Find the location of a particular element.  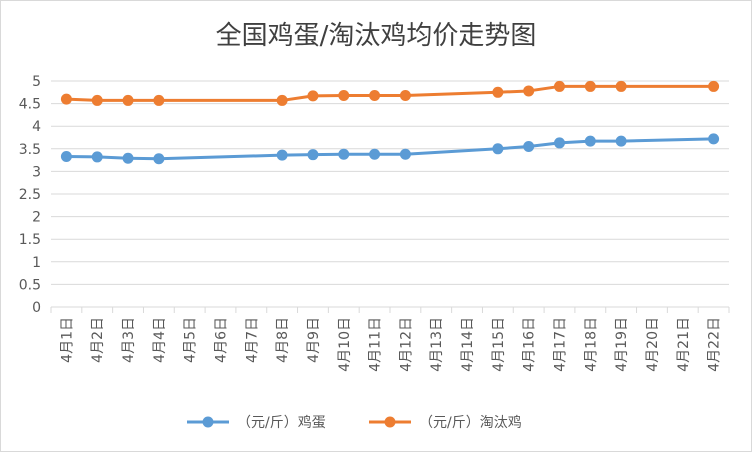

y-tick-label: 0 is located at coordinates (36, 308).